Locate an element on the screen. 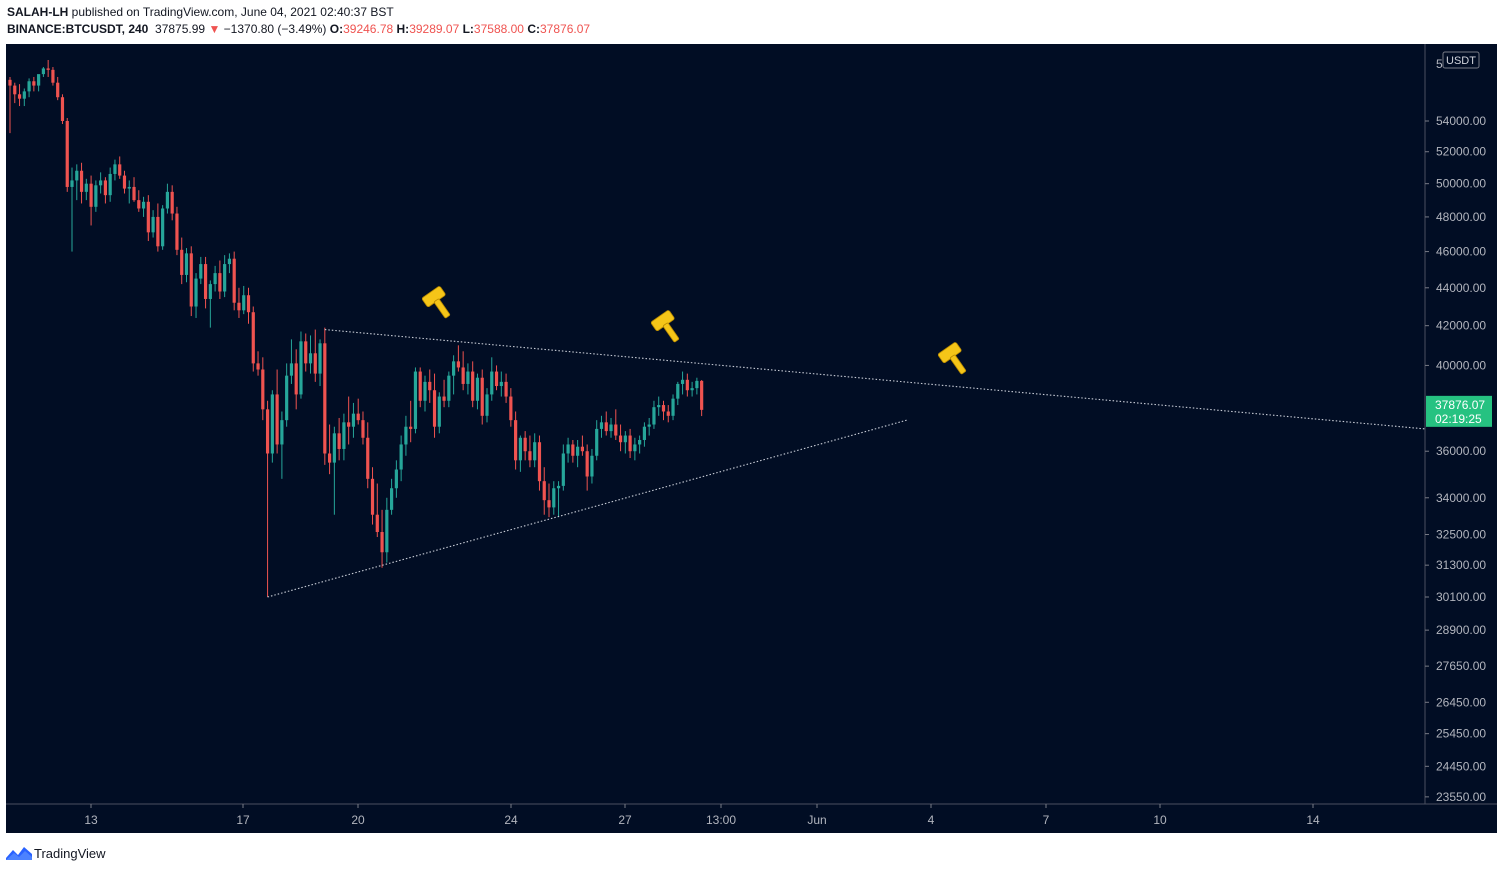  upper-trendline is located at coordinates (875, 379).